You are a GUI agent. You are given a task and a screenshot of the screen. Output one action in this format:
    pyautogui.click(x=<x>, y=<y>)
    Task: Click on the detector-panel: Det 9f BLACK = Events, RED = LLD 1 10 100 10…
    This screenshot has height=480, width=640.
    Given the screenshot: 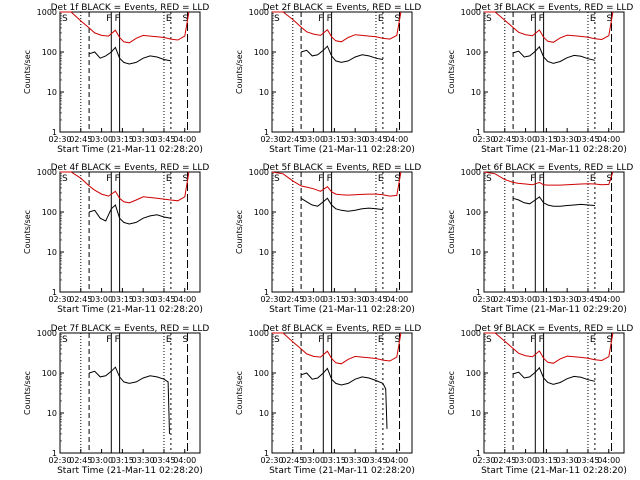 What is the action you would take?
    pyautogui.click(x=540, y=400)
    